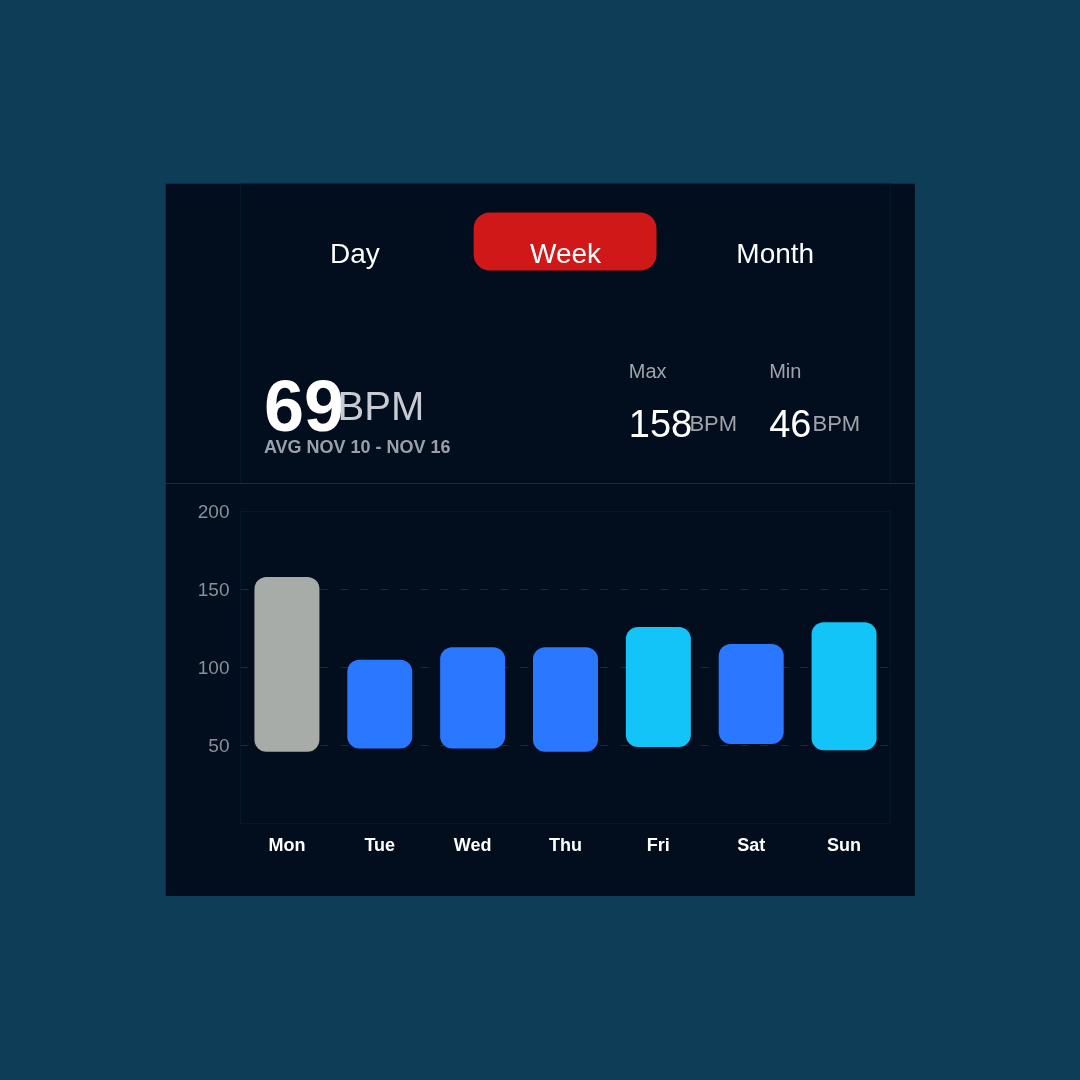 The width and height of the screenshot is (1080, 1080). I want to click on text: AVG NOV 10 - NOV 16, so click(357, 446).